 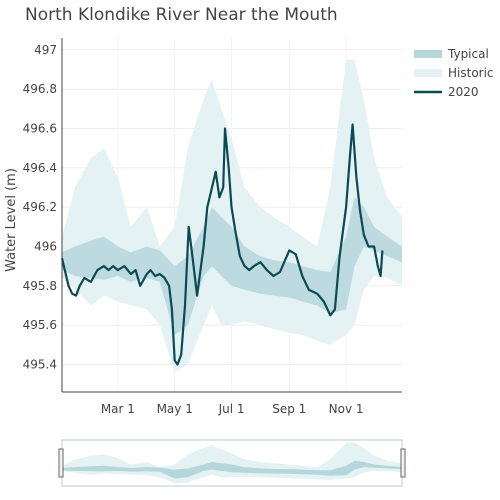 What do you see at coordinates (45, 246) in the screenshot?
I see `y-tick-label: 496` at bounding box center [45, 246].